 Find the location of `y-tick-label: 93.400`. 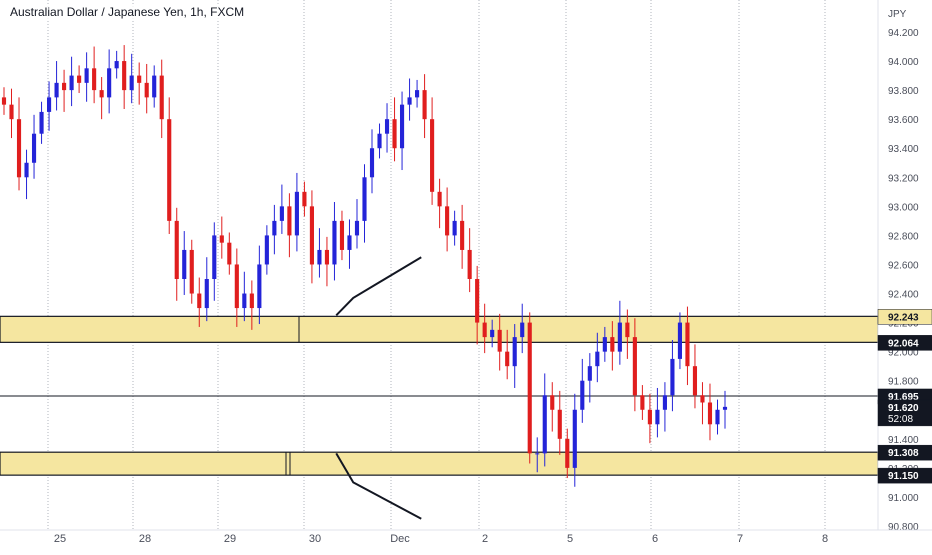

y-tick-label: 93.400 is located at coordinates (903, 149).